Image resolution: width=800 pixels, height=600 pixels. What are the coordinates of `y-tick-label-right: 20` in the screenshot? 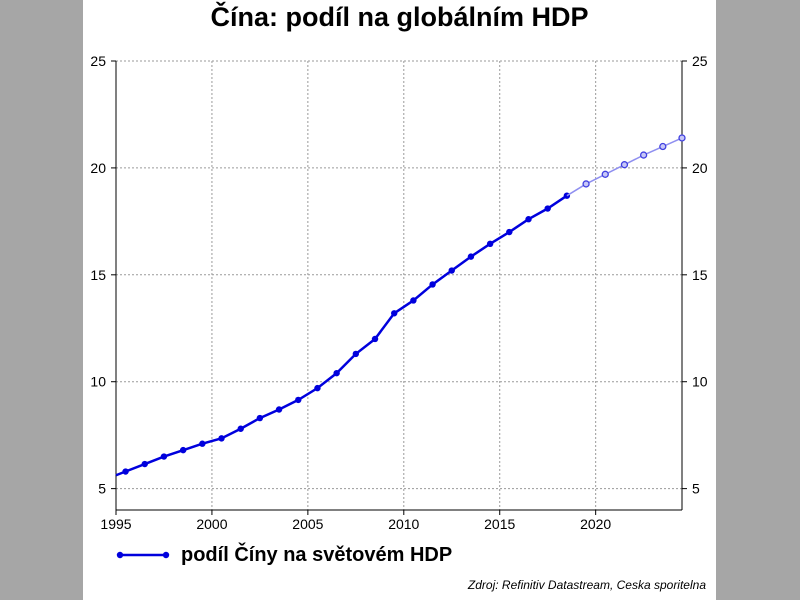 It's located at (700, 168).